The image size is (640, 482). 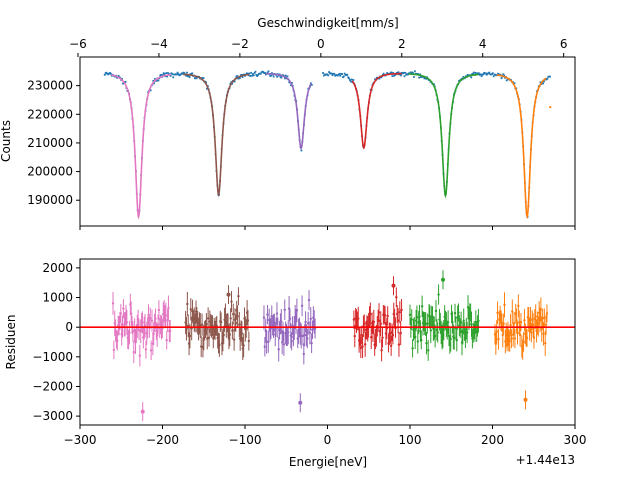 I want to click on residual-series, so click(x=444, y=315).